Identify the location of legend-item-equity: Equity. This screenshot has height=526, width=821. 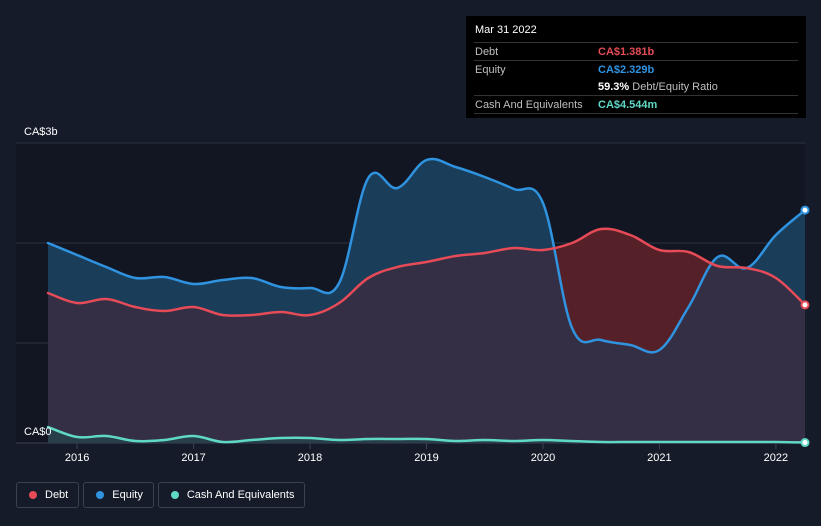
(118, 495).